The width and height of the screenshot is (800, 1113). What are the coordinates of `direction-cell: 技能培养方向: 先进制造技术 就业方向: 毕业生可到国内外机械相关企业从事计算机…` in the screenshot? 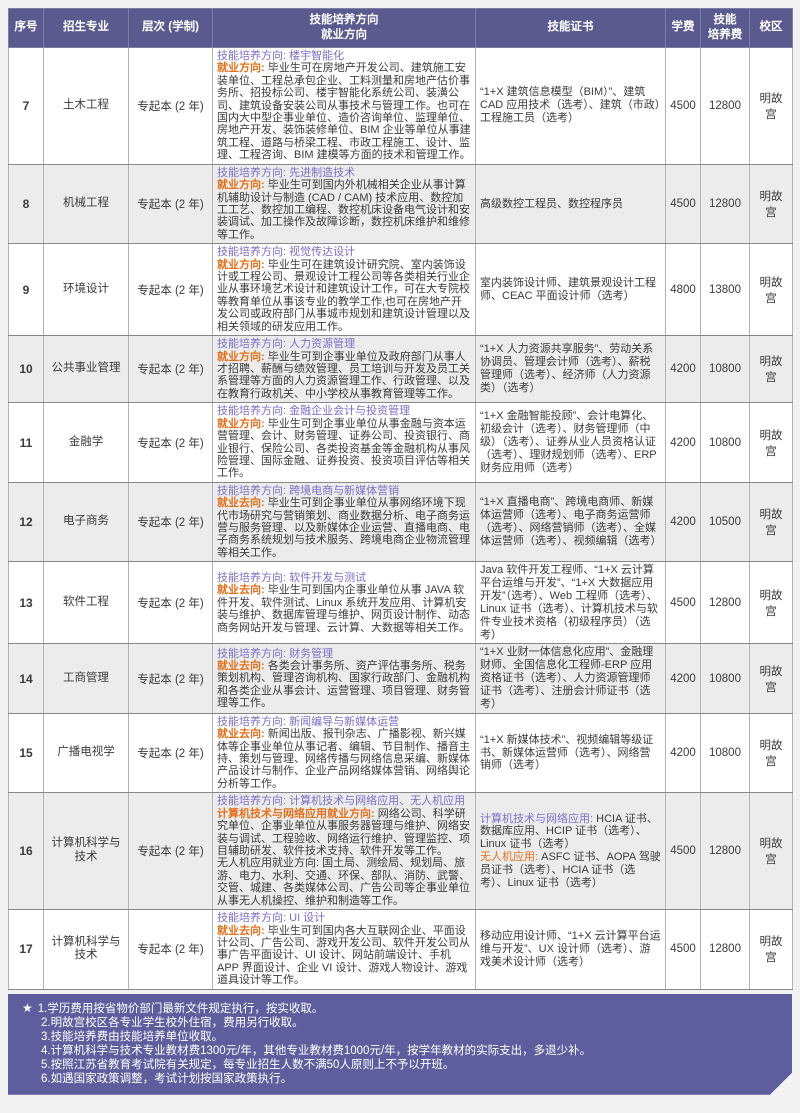 It's located at (344, 204).